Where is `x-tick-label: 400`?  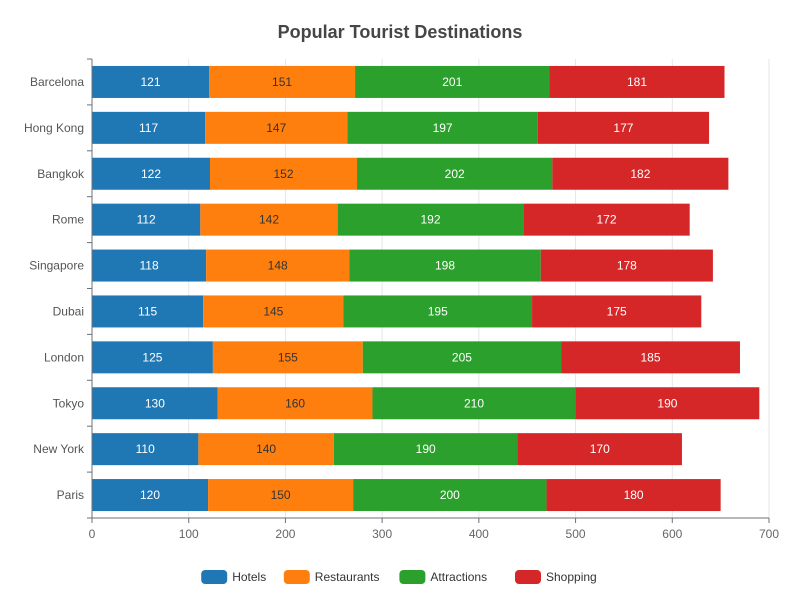 x-tick-label: 400 is located at coordinates (479, 534).